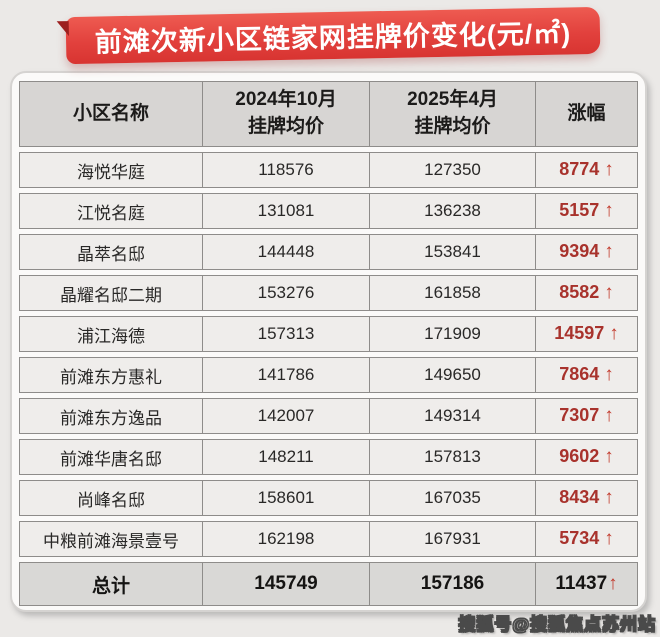 The height and width of the screenshot is (637, 660). I want to click on community-name-cell: 尚峰名邸, so click(110, 498).